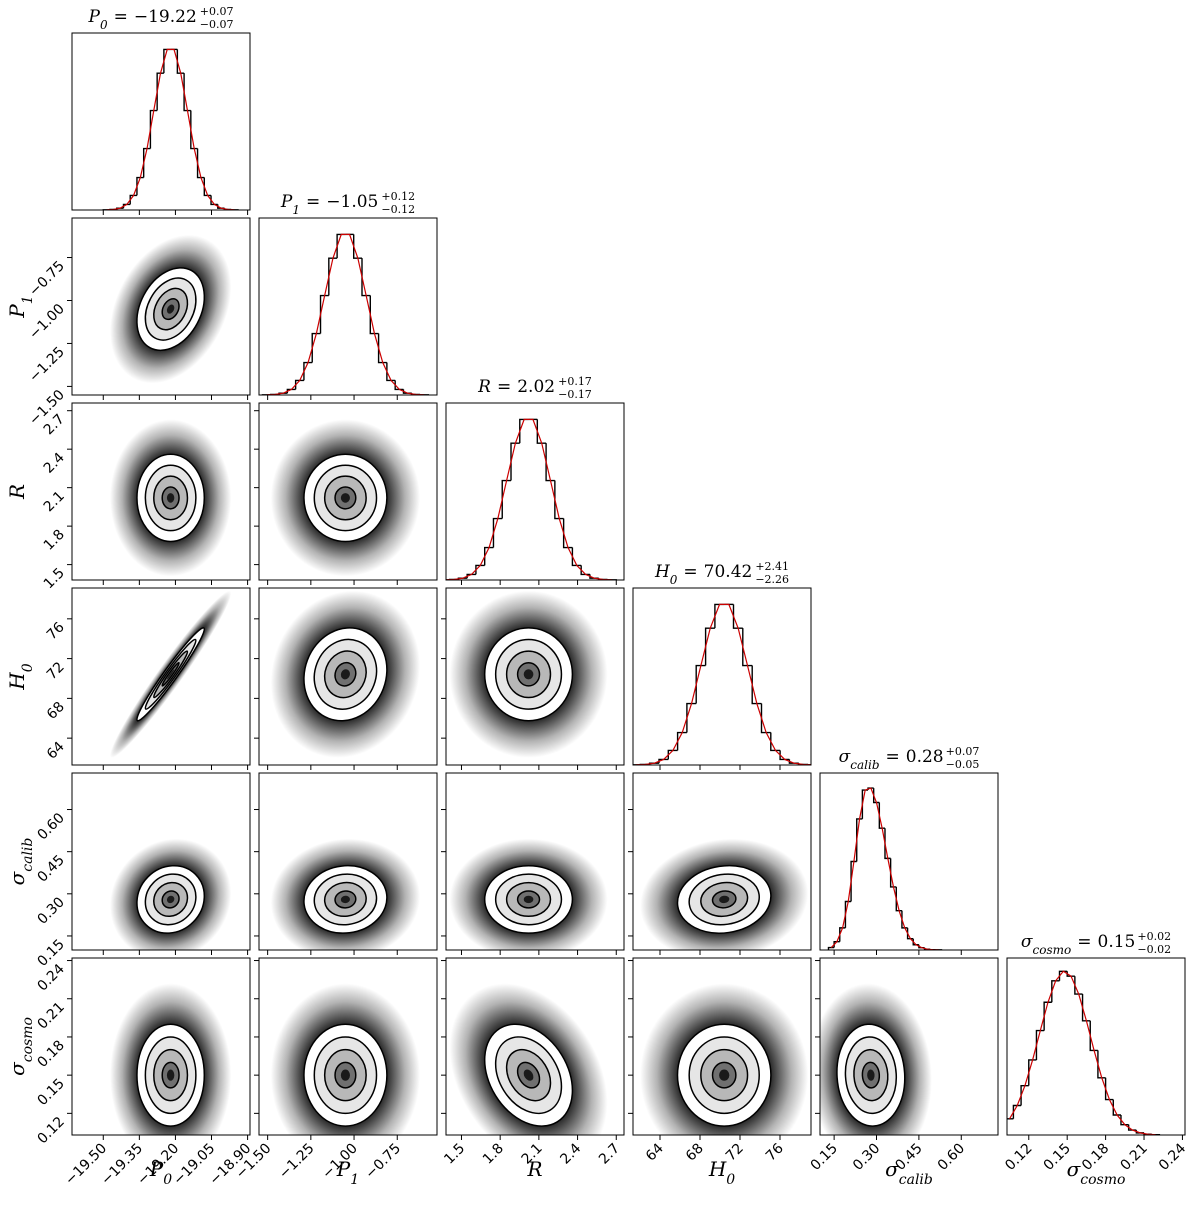 The image size is (1200, 1211). What do you see at coordinates (47, 322) in the screenshot?
I see `y-tick-label: −1.00` at bounding box center [47, 322].